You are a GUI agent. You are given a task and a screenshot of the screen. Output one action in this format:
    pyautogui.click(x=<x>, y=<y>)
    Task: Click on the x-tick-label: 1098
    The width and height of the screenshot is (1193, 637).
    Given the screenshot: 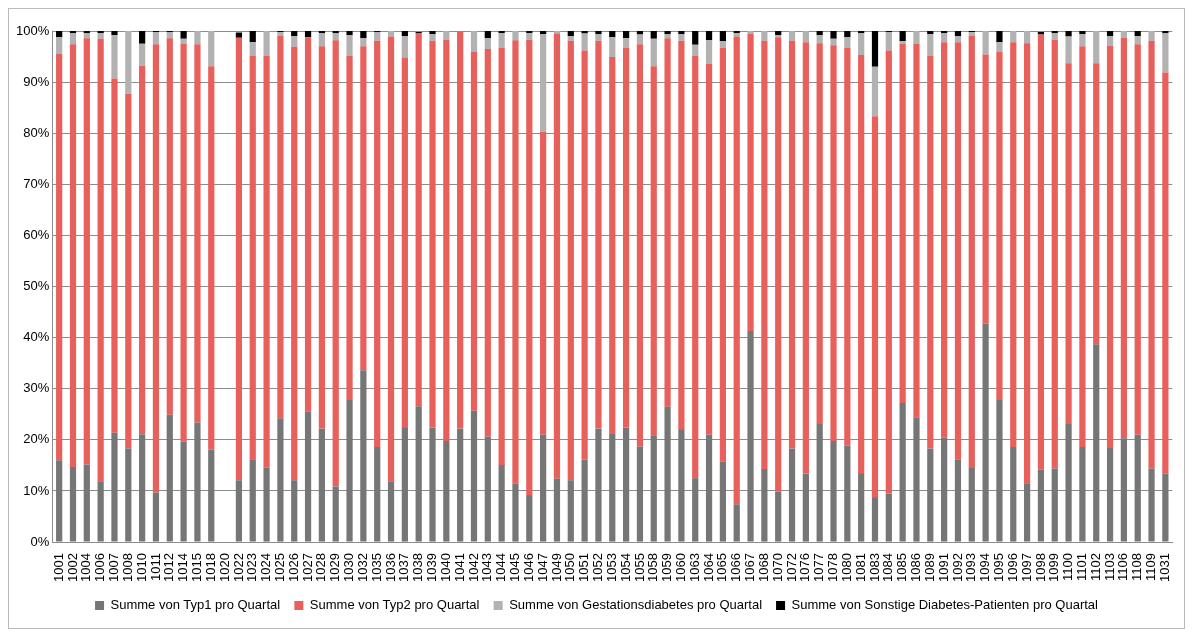 What is the action you would take?
    pyautogui.click(x=1040, y=567)
    